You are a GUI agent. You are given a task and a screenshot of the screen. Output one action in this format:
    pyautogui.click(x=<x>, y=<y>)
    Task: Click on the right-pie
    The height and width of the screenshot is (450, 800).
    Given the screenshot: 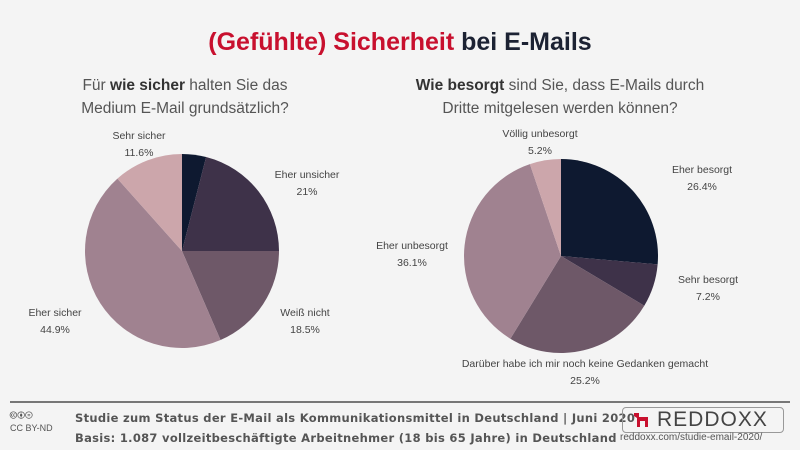 What is the action you would take?
    pyautogui.click(x=560, y=256)
    